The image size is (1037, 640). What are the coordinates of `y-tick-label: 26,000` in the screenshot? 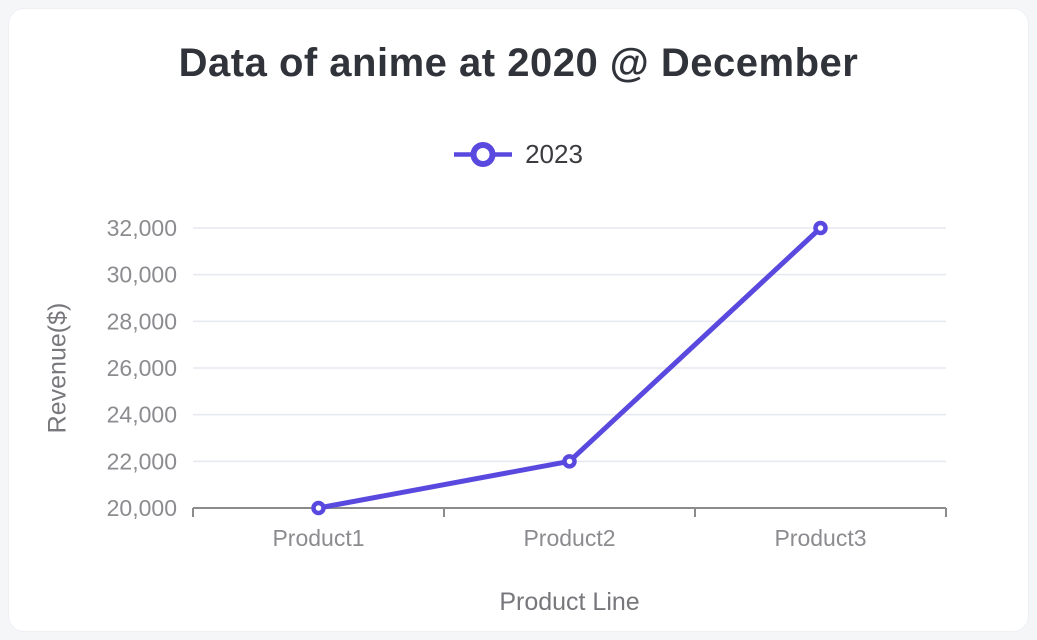 It's located at (142, 368).